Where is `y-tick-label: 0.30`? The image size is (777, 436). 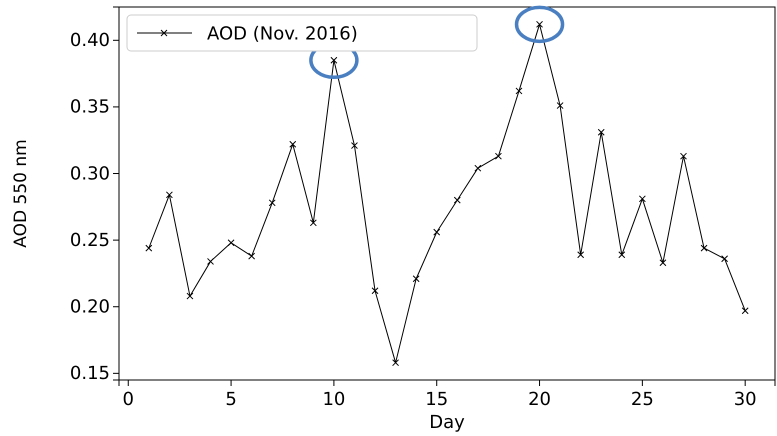
y-tick-label: 0.30 is located at coordinates (90, 173).